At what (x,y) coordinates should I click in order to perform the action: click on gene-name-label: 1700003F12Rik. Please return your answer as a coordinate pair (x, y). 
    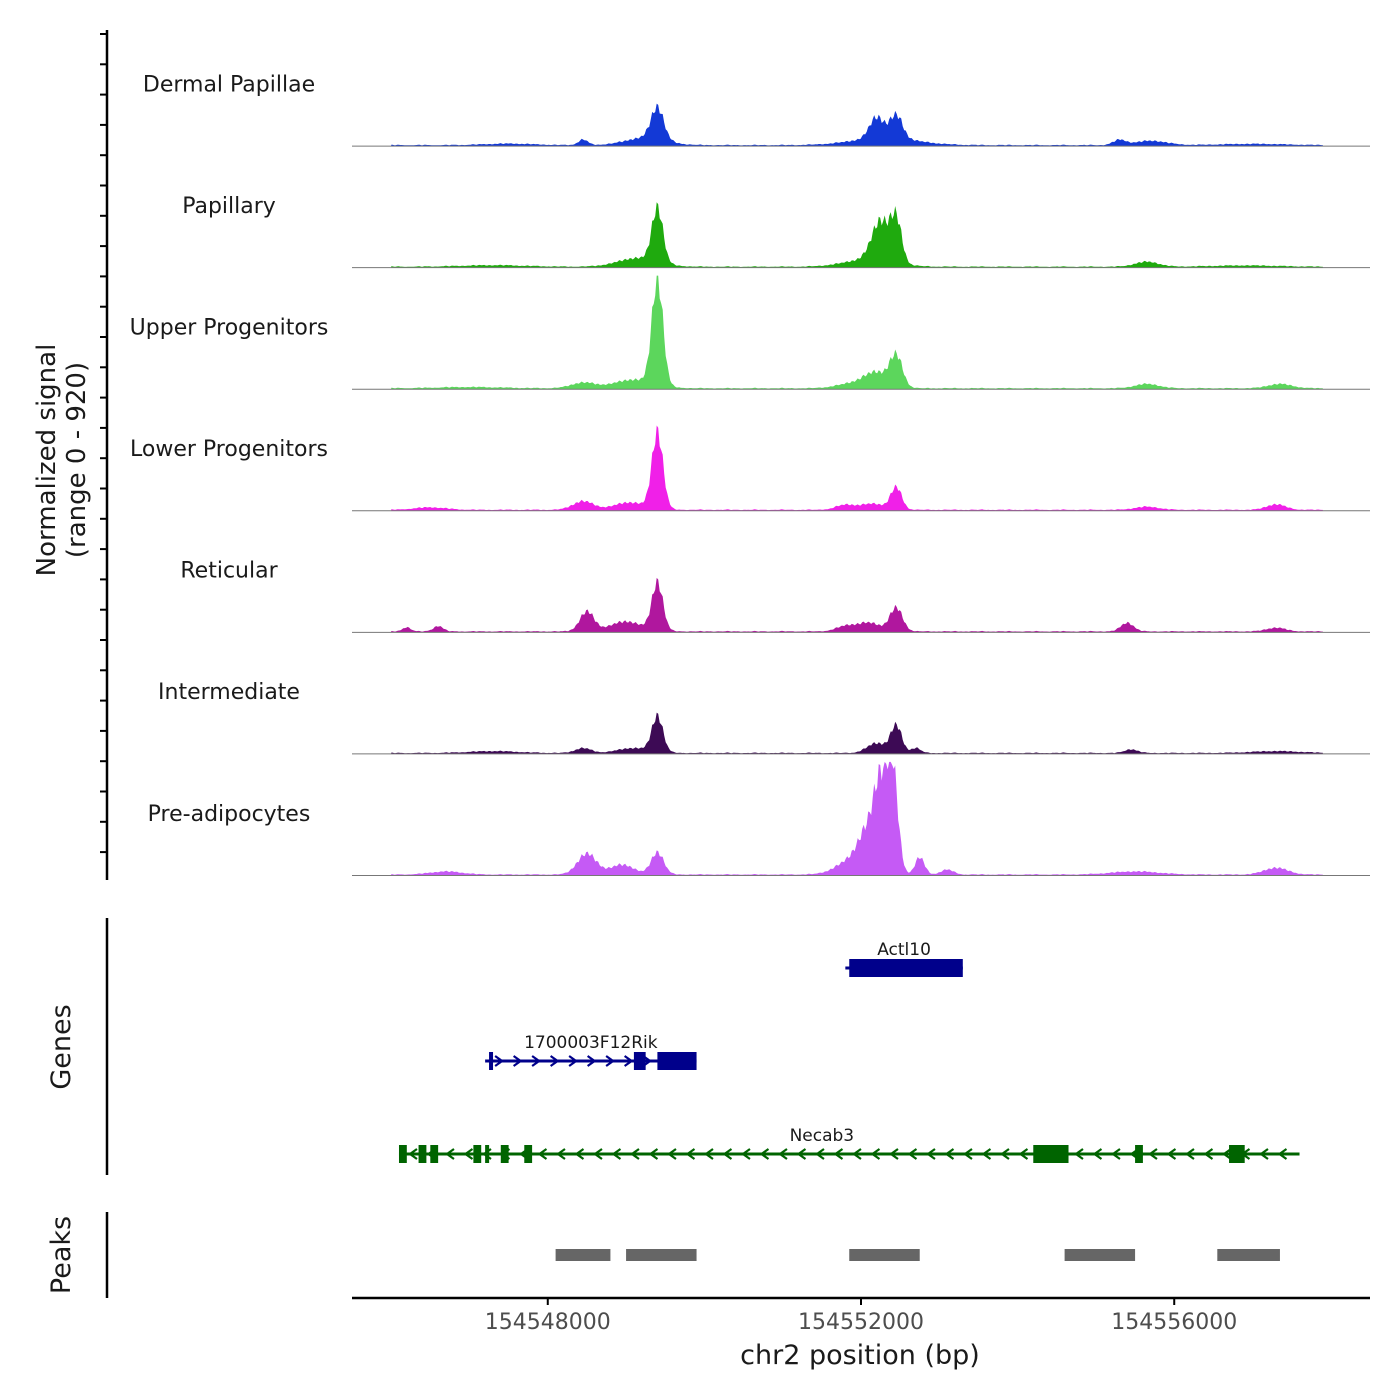
    Looking at the image, I should click on (591, 1043).